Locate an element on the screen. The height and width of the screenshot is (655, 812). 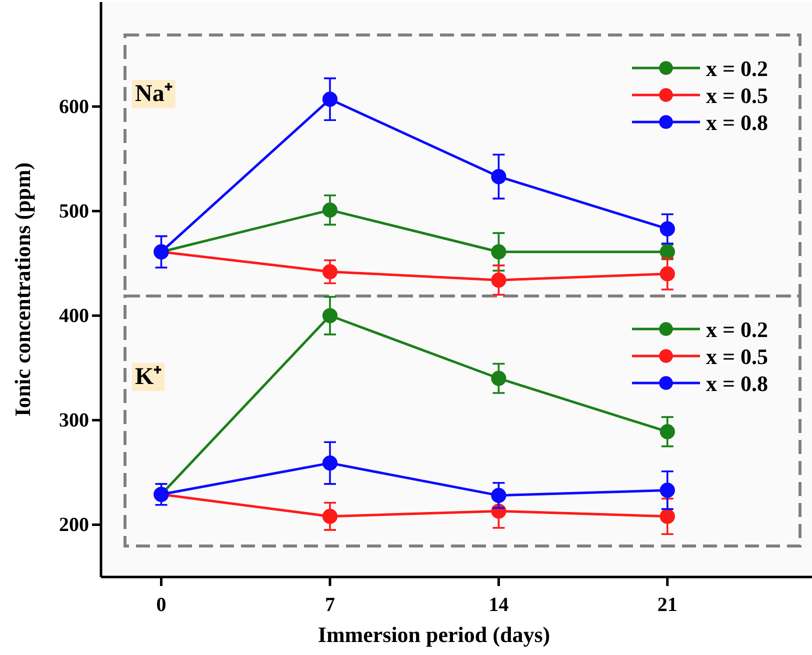
annotation: K⁺ is located at coordinates (148, 377).